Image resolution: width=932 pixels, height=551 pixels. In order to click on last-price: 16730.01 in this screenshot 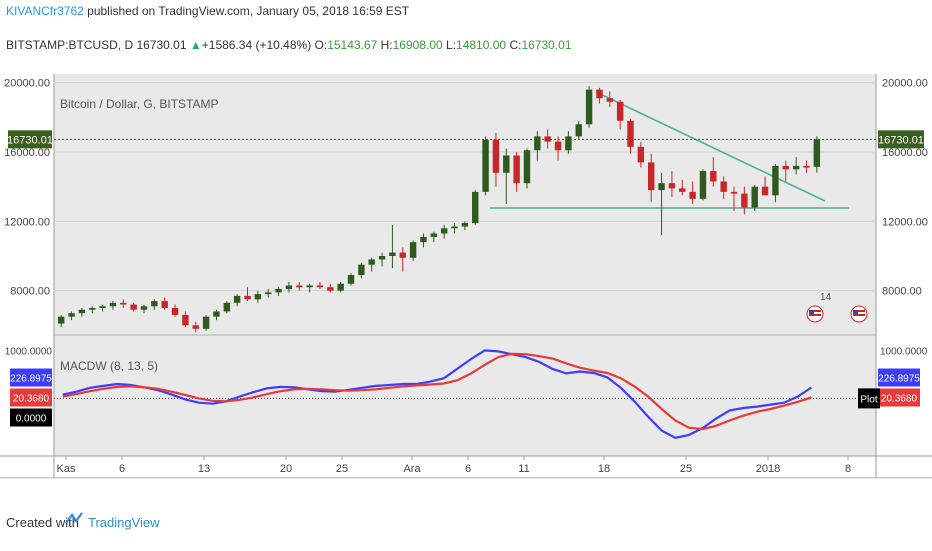, I will do `click(161, 45)`.